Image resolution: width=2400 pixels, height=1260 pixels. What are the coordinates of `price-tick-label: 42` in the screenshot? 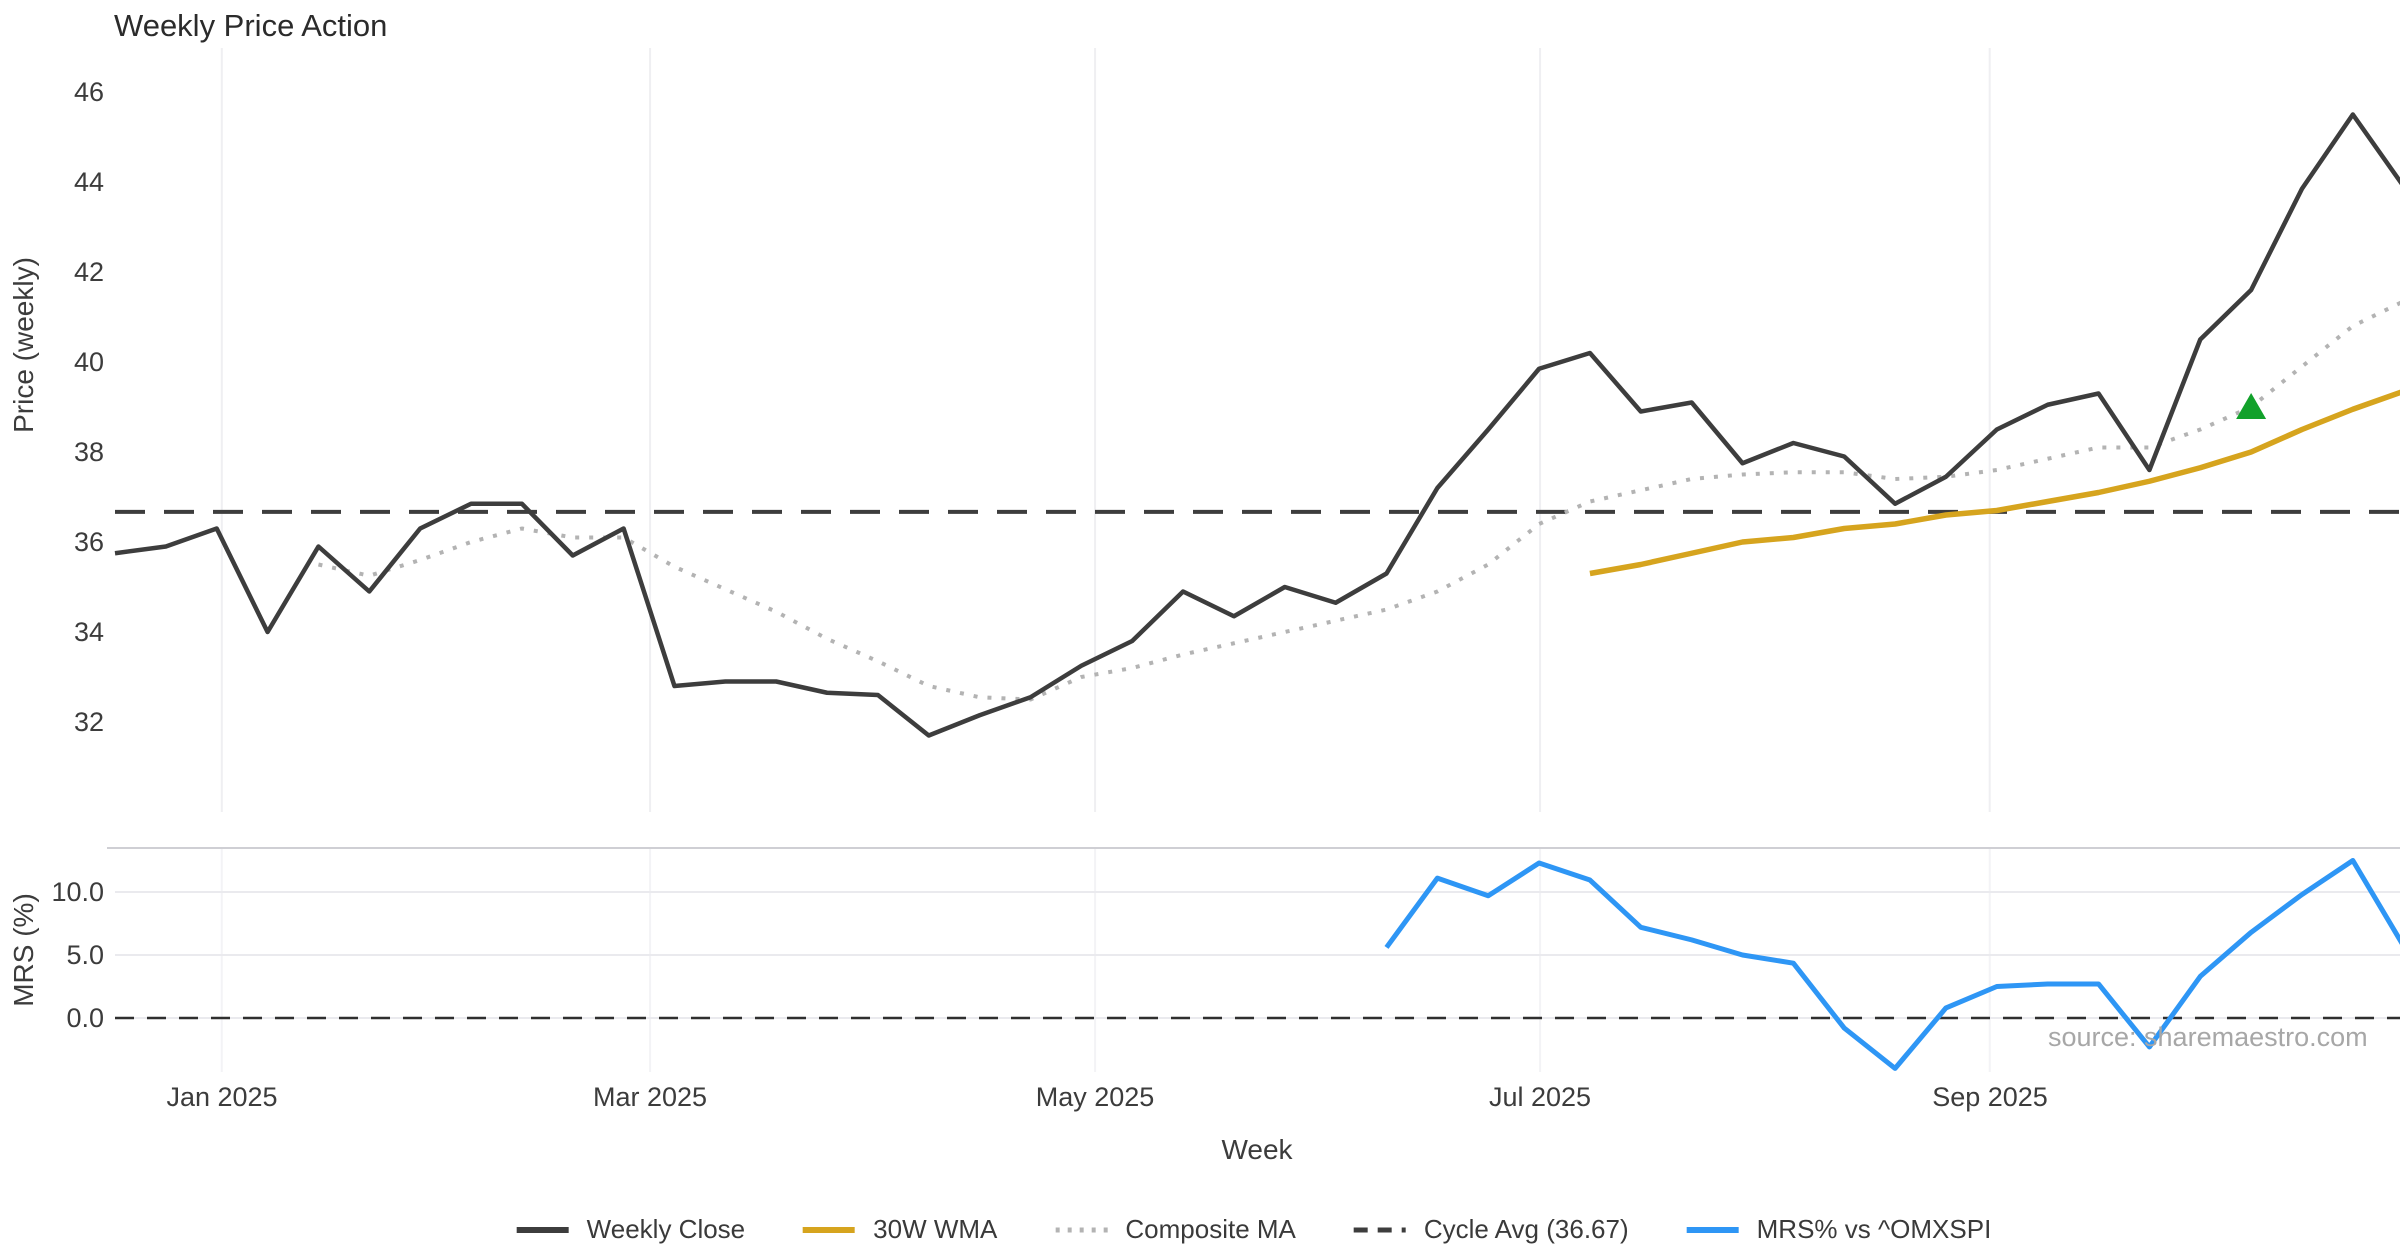 It's located at (88, 272).